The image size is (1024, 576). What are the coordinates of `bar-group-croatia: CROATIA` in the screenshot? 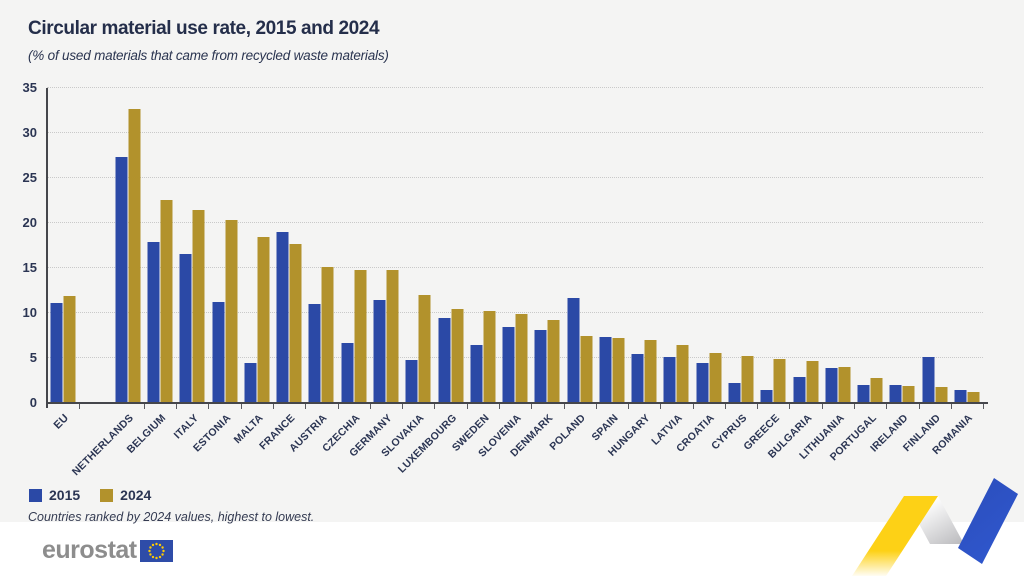 It's located at (700, 271).